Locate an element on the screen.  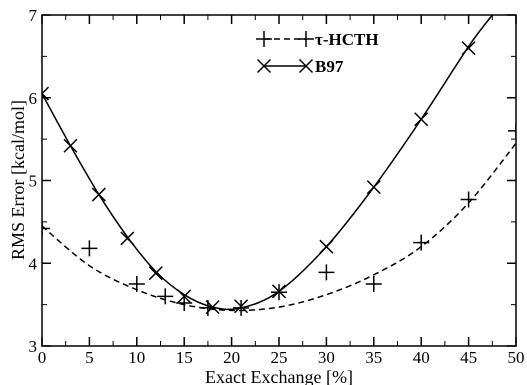
x-axis-title: Exact Exchange [%] is located at coordinates (279, 376).